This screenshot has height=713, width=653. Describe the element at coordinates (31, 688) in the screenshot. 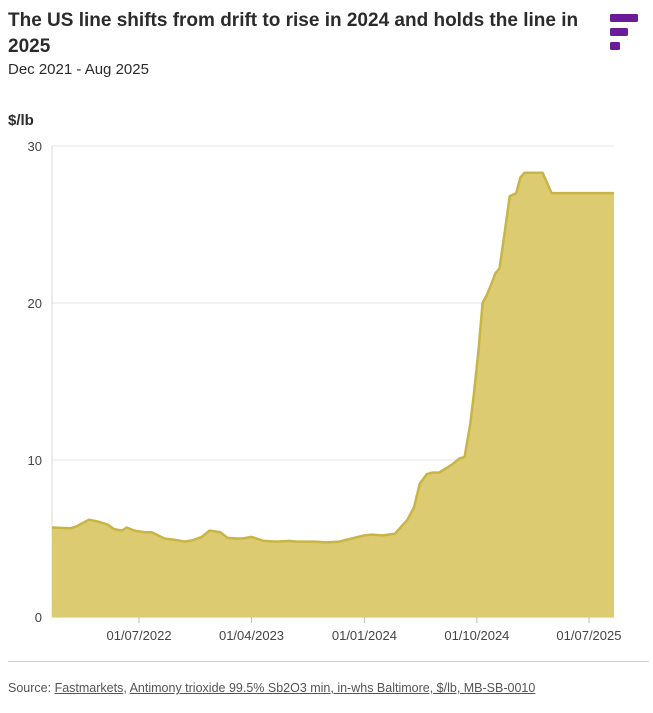

I see `source-prefix: Source:` at that location.